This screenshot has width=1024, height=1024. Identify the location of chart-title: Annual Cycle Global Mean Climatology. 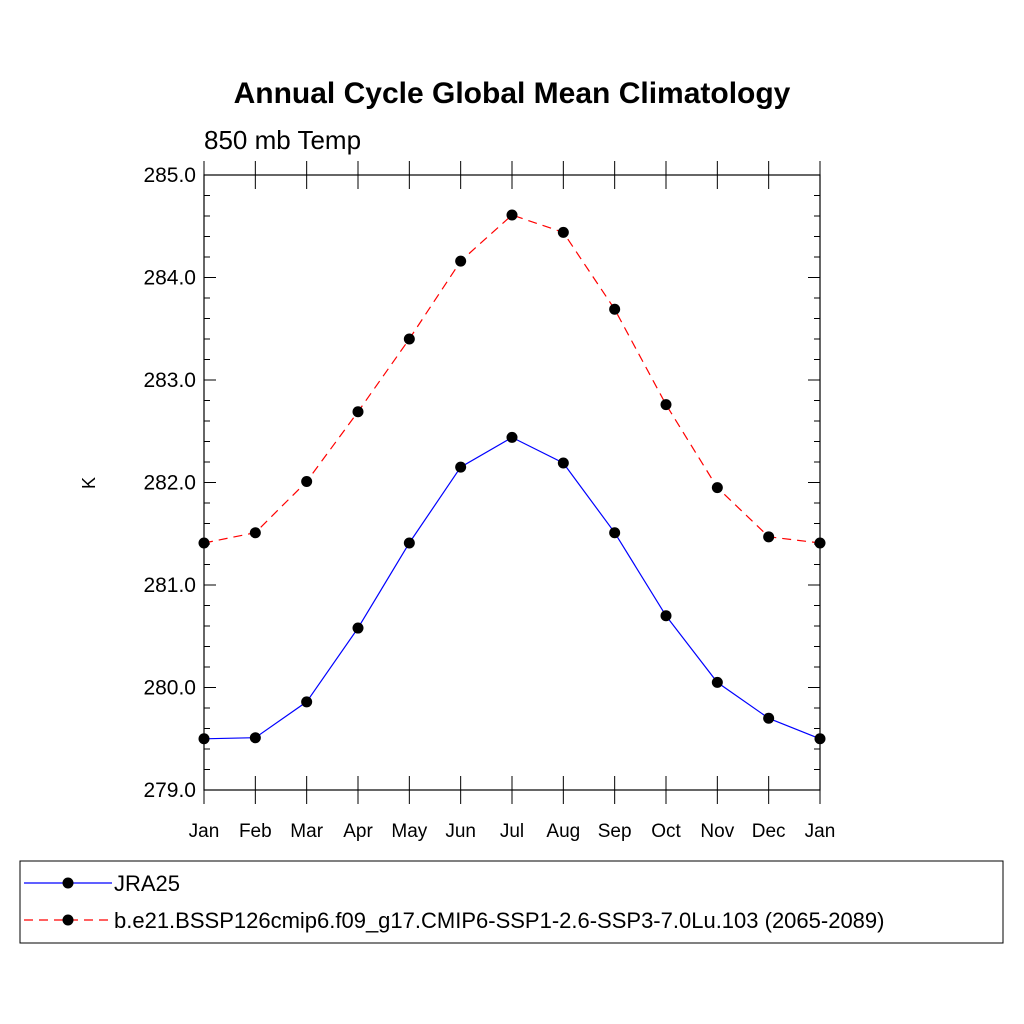
(512, 93).